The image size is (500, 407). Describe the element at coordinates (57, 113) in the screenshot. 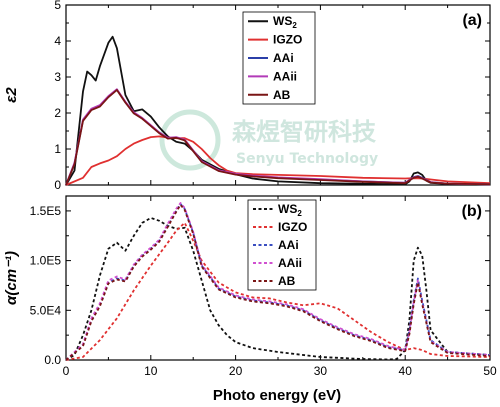

I see `y-tick-label: 2` at that location.